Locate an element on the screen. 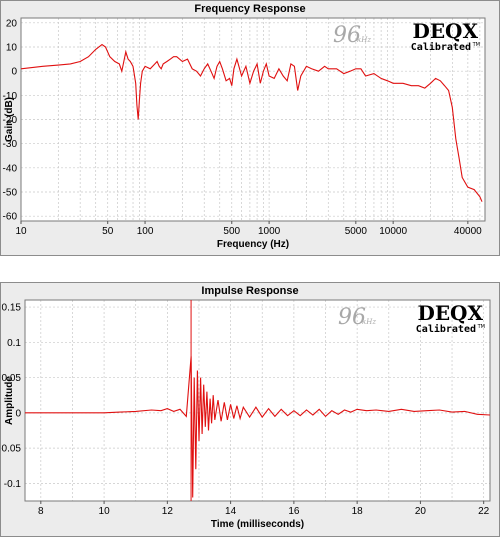 This screenshot has height=537, width=500. y-tick-label: 10 is located at coordinates (12, 48).